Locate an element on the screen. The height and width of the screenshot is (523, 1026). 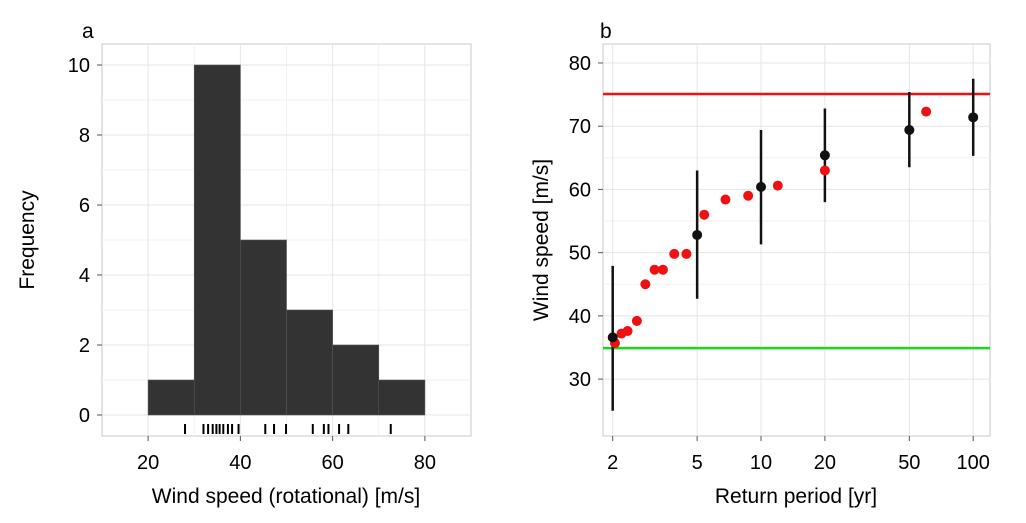
y-tick-label: 10 is located at coordinates (79, 66).